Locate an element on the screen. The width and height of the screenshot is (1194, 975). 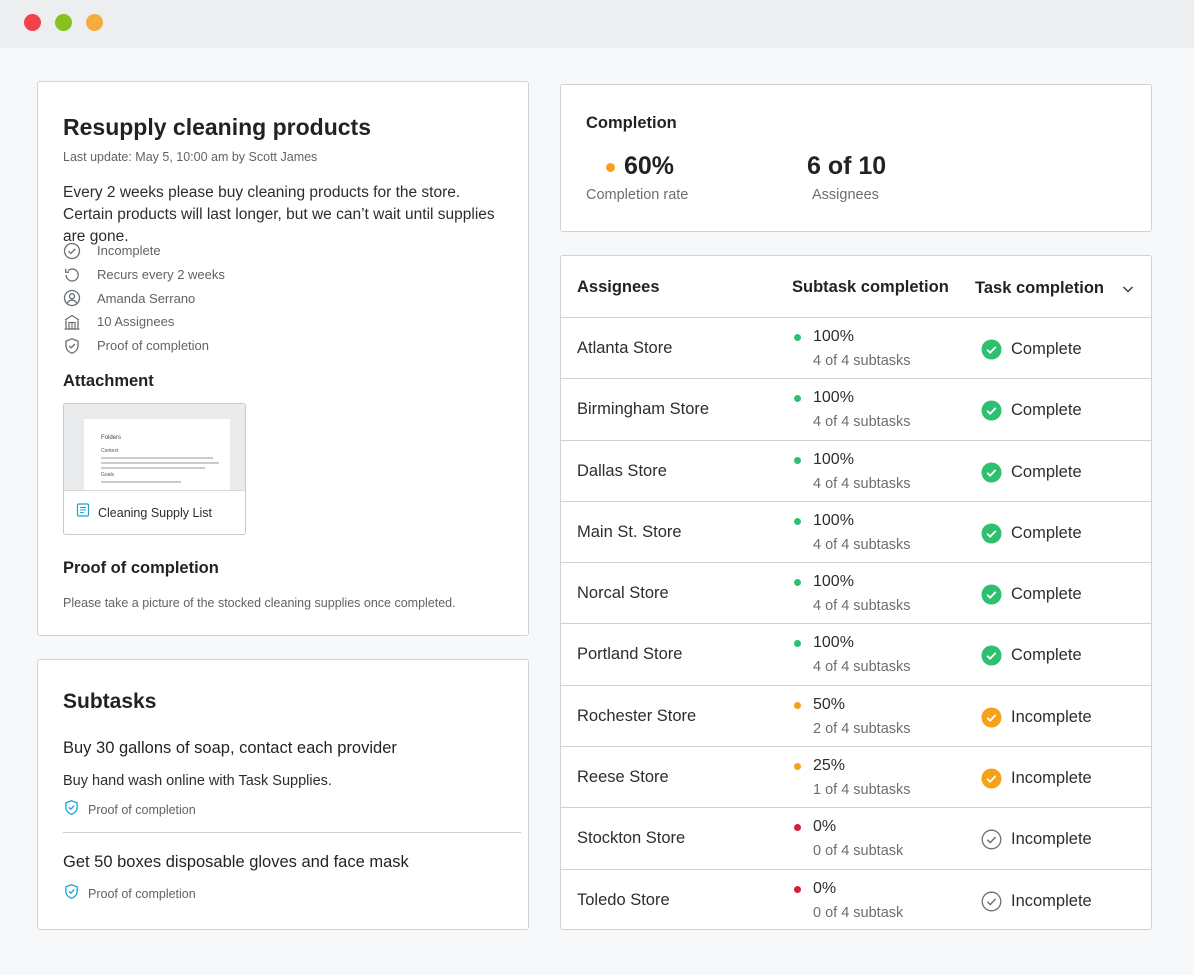
meta-owner-label: Amanda Serrano is located at coordinates (146, 298).